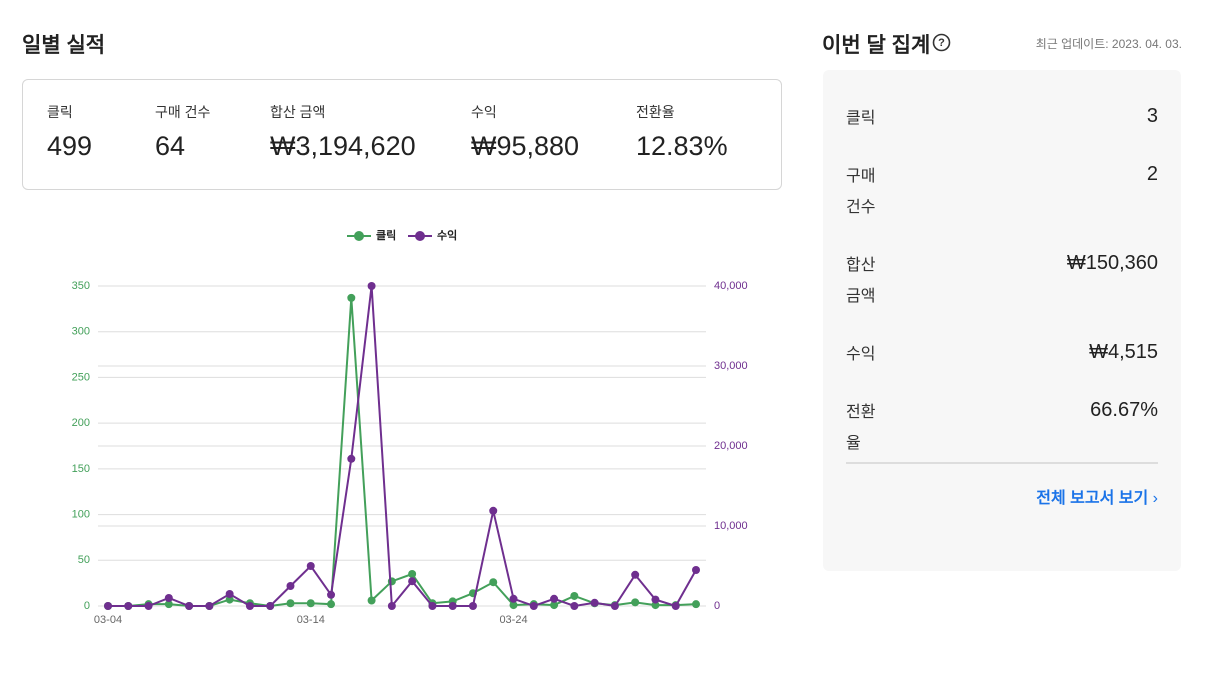 The height and width of the screenshot is (682, 1223). Describe the element at coordinates (81, 286) in the screenshot. I see `y-tick-label: 350` at that location.